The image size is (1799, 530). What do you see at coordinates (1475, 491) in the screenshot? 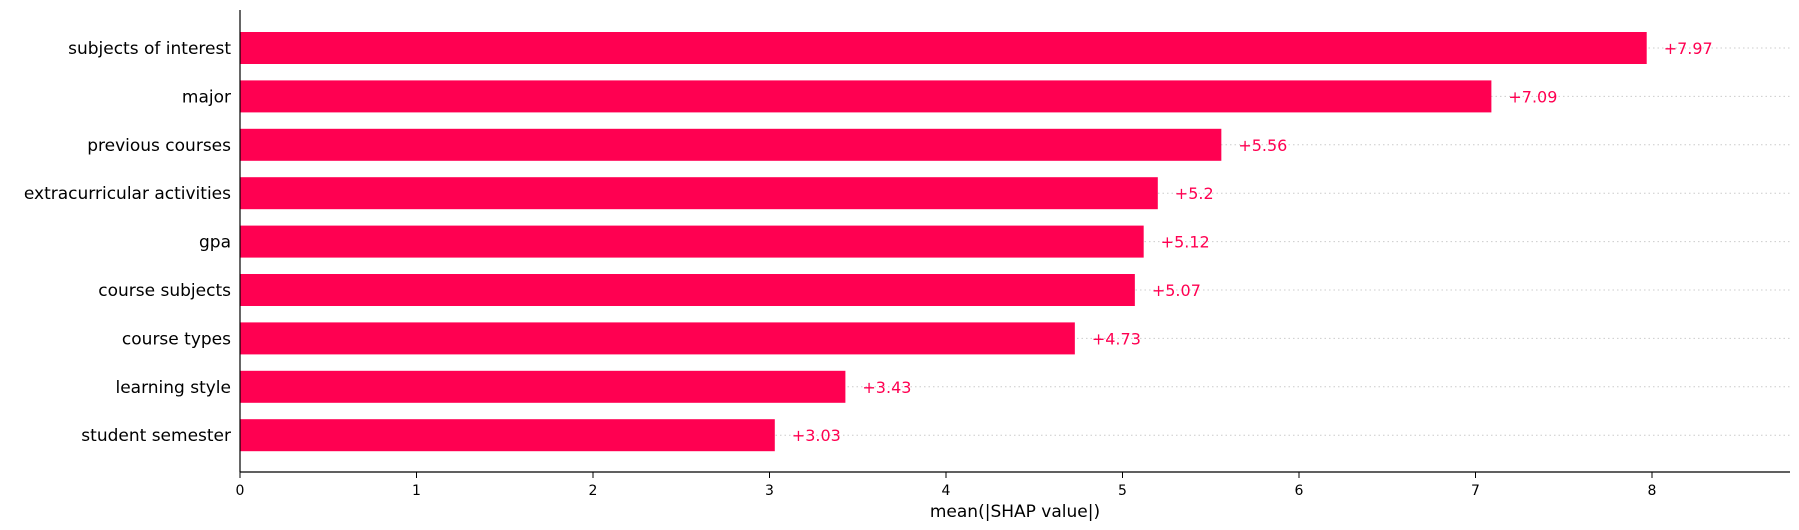
I see `x-tick-label-7: 7` at bounding box center [1475, 491].